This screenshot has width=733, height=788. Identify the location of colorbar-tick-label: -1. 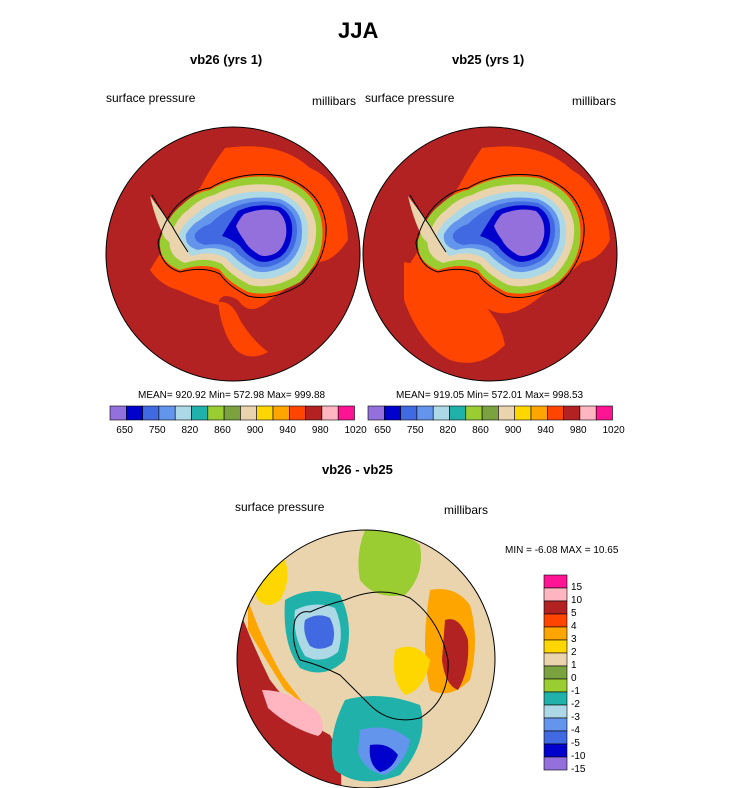
(575, 691).